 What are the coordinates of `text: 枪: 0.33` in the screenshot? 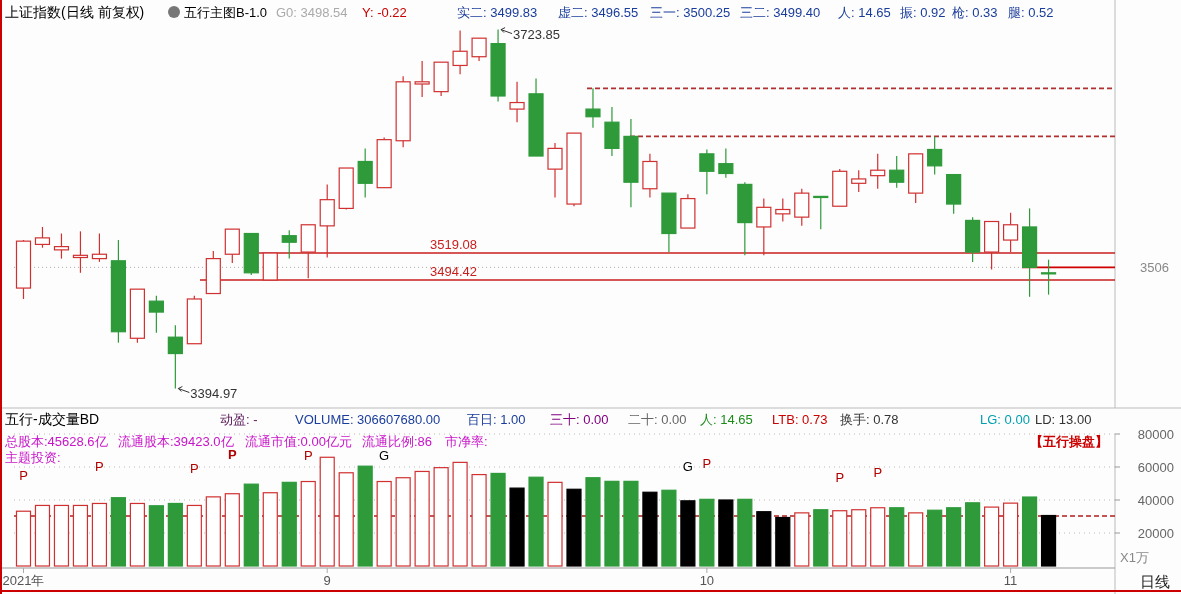 It's located at (975, 12).